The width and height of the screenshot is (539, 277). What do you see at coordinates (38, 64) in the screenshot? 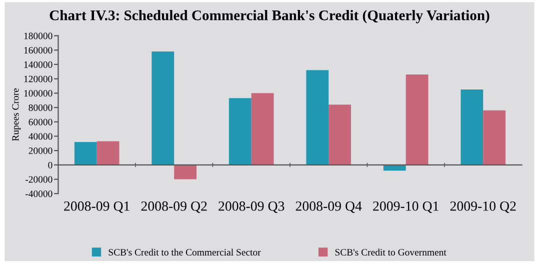
I see `y-tick-label: 140000` at bounding box center [38, 64].